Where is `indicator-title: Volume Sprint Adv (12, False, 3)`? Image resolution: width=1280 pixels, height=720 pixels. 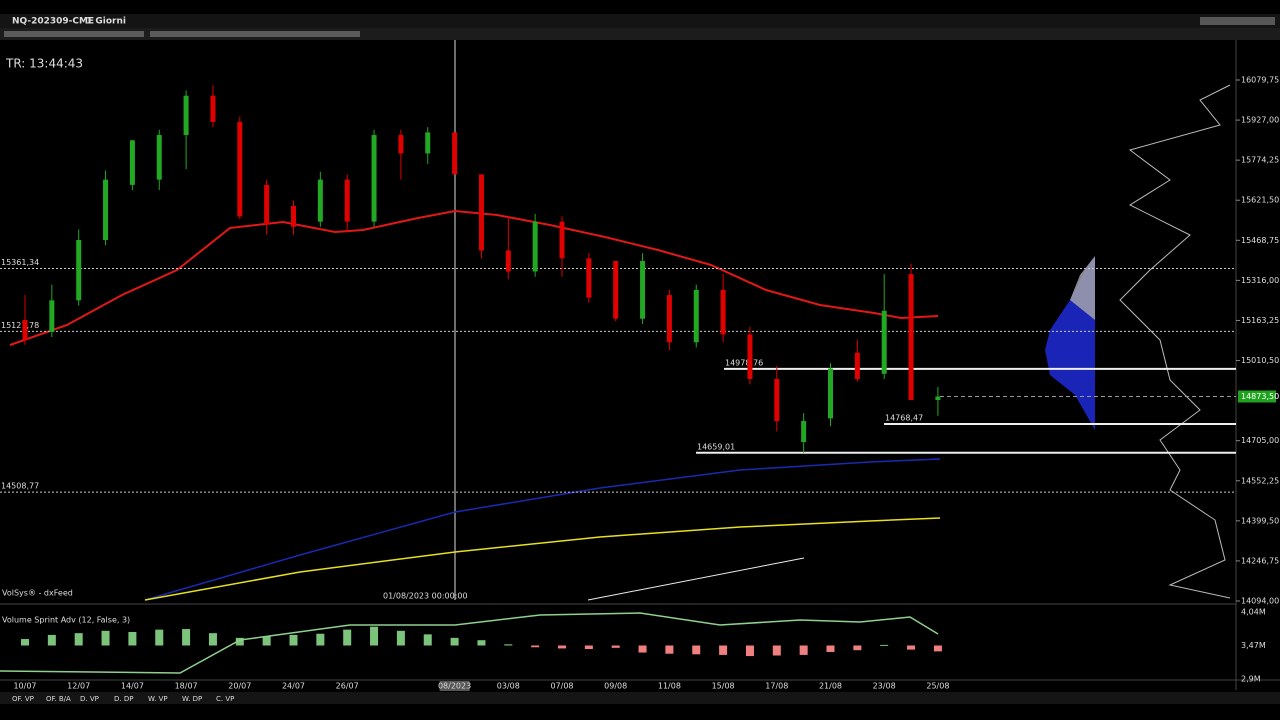 indicator-title: Volume Sprint Adv (12, False, 3) is located at coordinates (66, 620).